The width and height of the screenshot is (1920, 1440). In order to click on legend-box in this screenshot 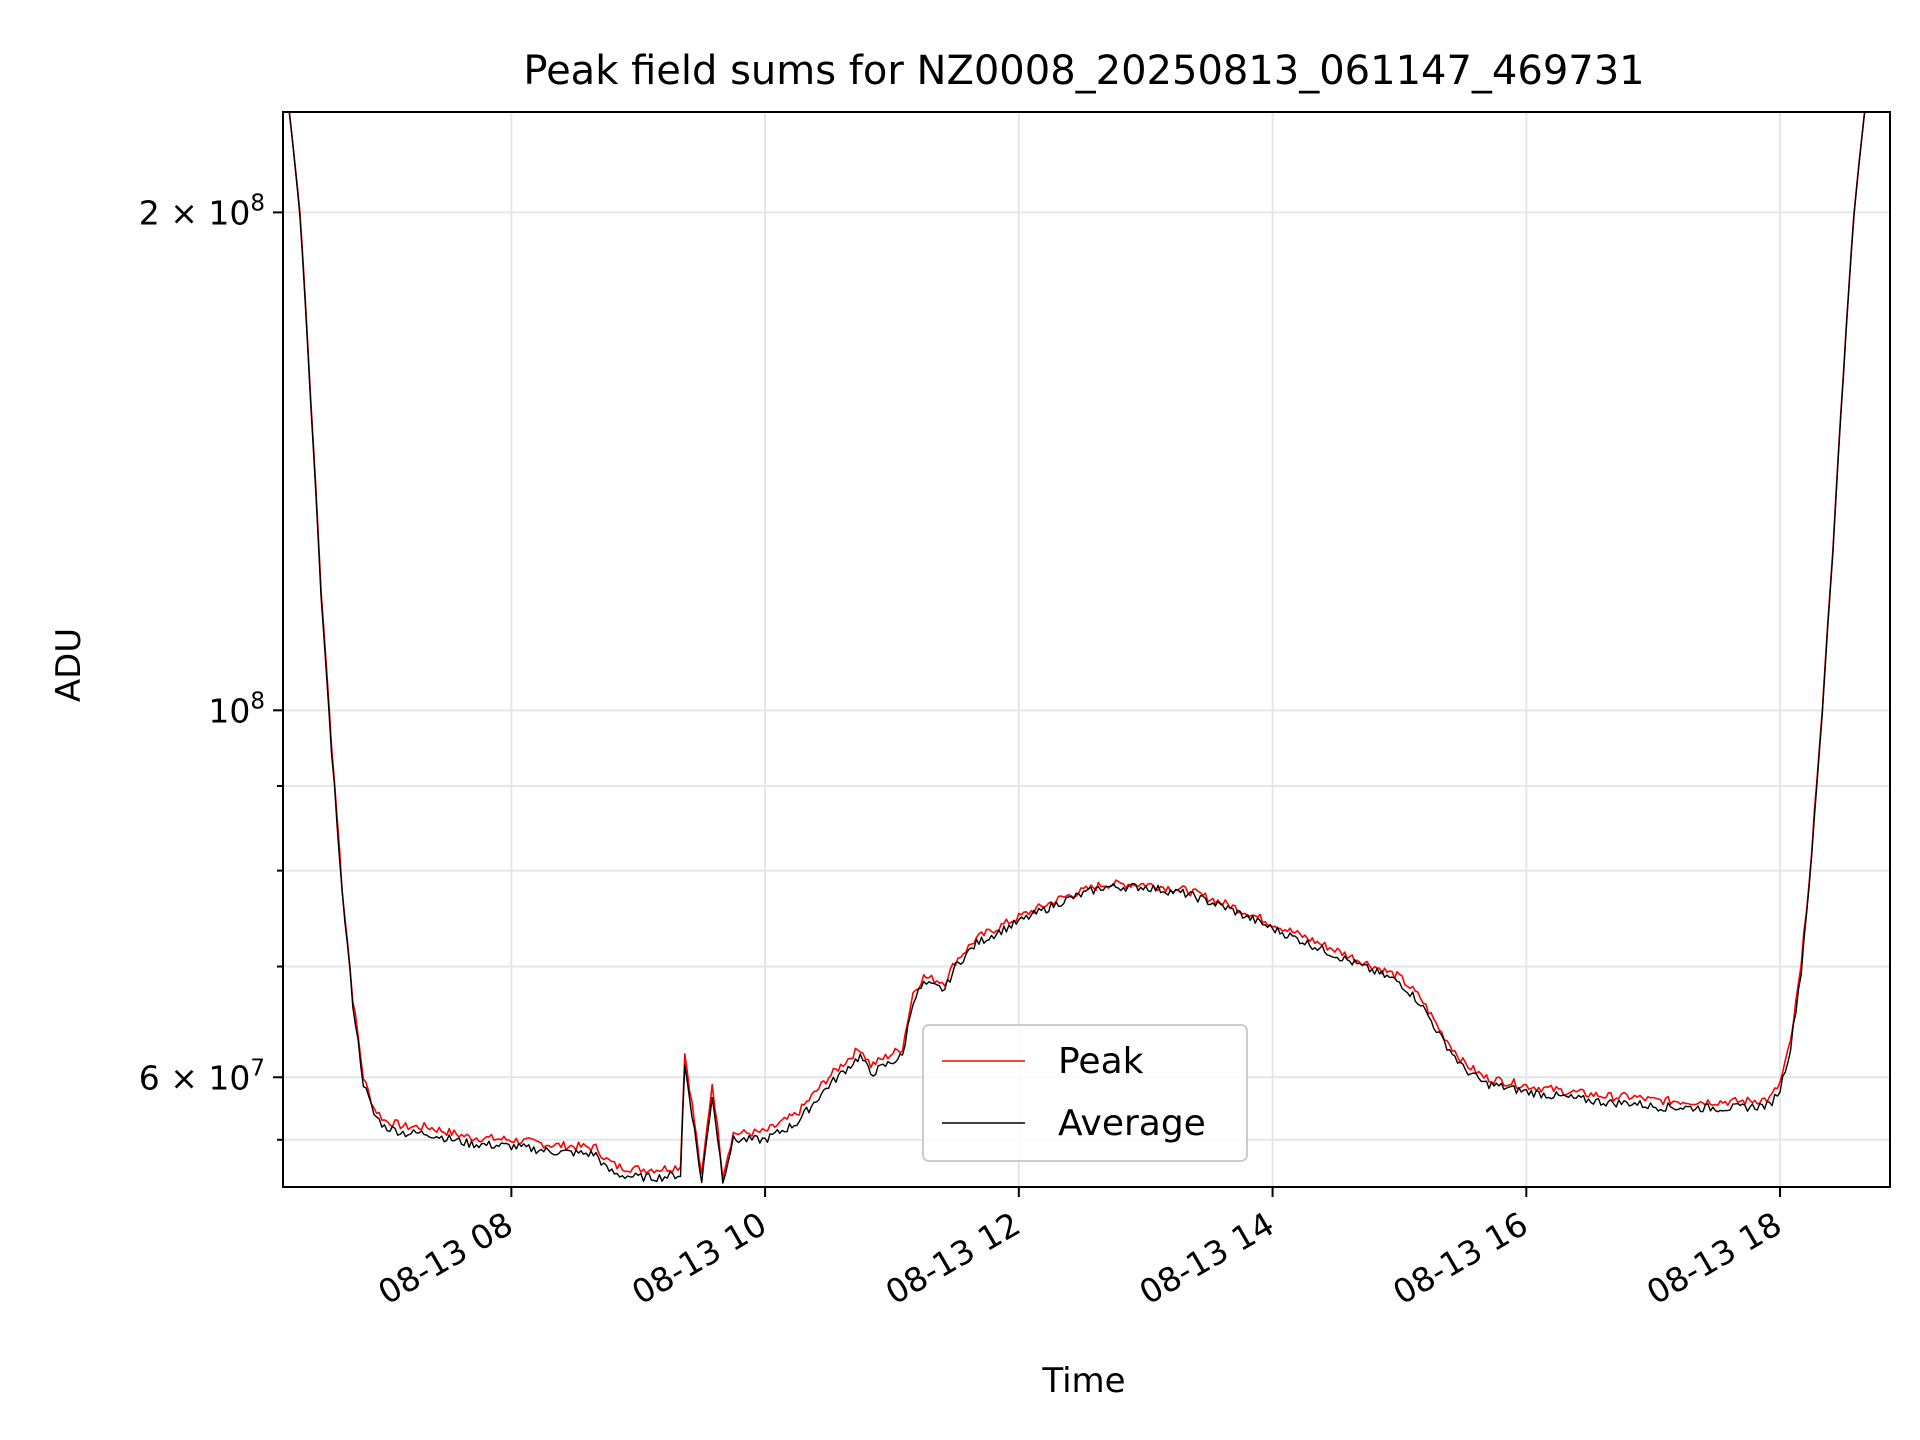, I will do `click(1085, 1093)`.